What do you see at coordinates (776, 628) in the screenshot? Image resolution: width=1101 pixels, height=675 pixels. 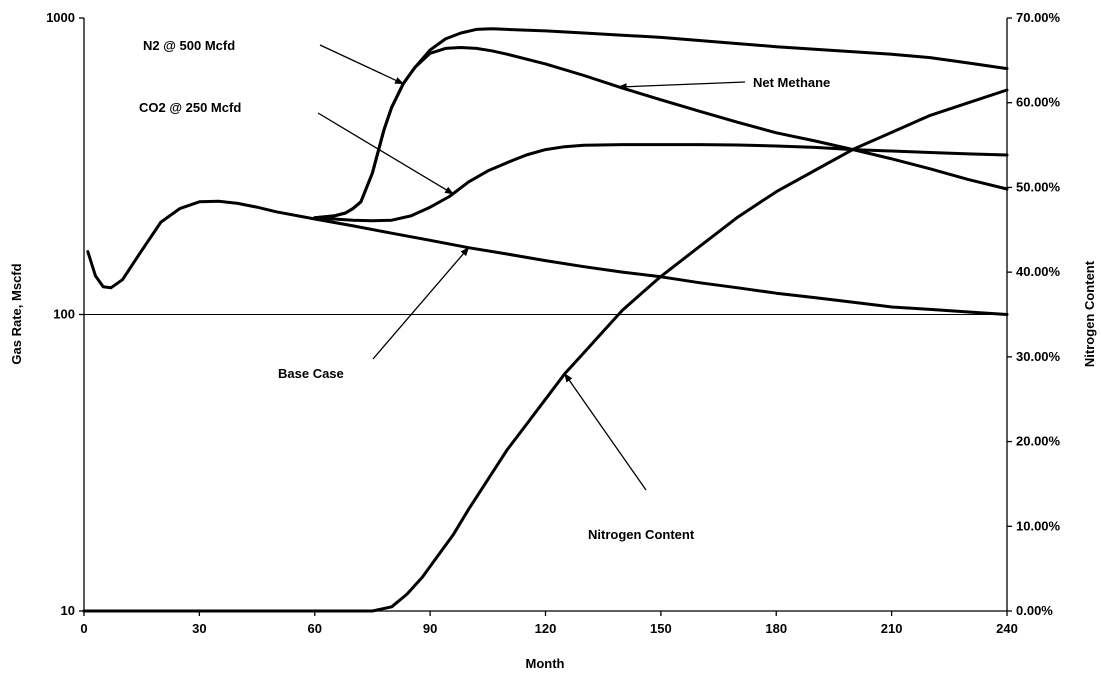 I see `x-tick-label: 180` at bounding box center [776, 628].